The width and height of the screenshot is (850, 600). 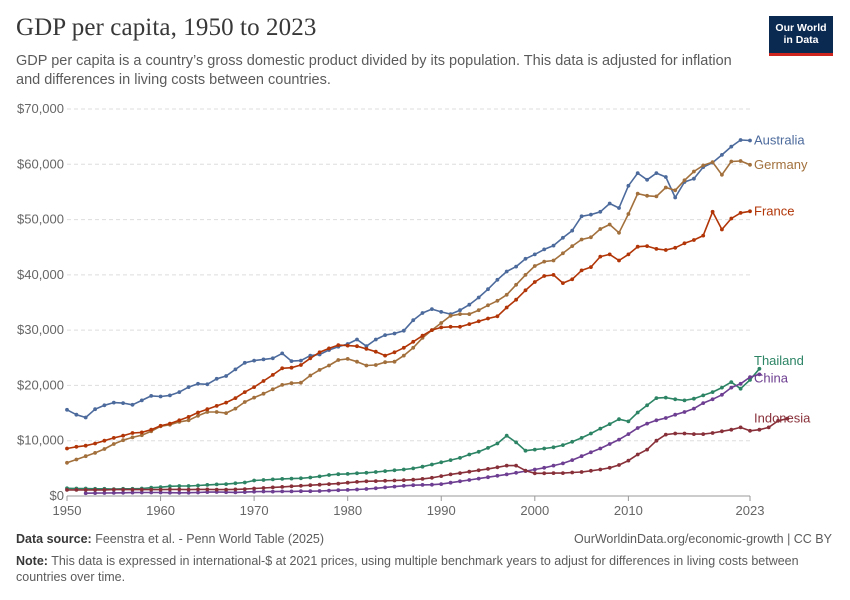 What do you see at coordinates (534, 510) in the screenshot?
I see `x-tick-label: 2000` at bounding box center [534, 510].